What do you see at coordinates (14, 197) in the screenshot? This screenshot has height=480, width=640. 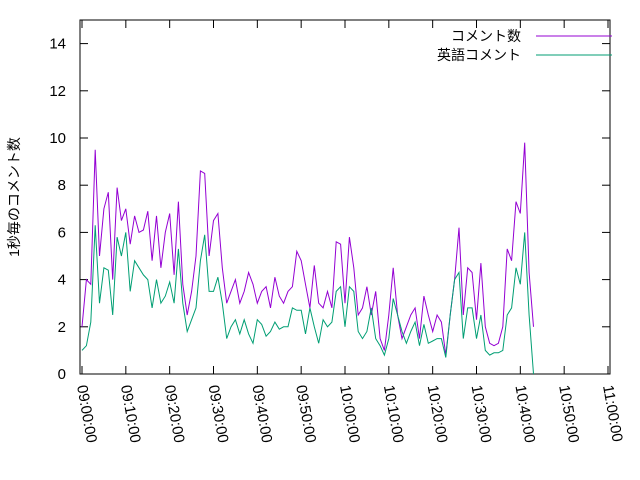 I see `y-axis-label: 1秒毎のコメント数` at bounding box center [14, 197].